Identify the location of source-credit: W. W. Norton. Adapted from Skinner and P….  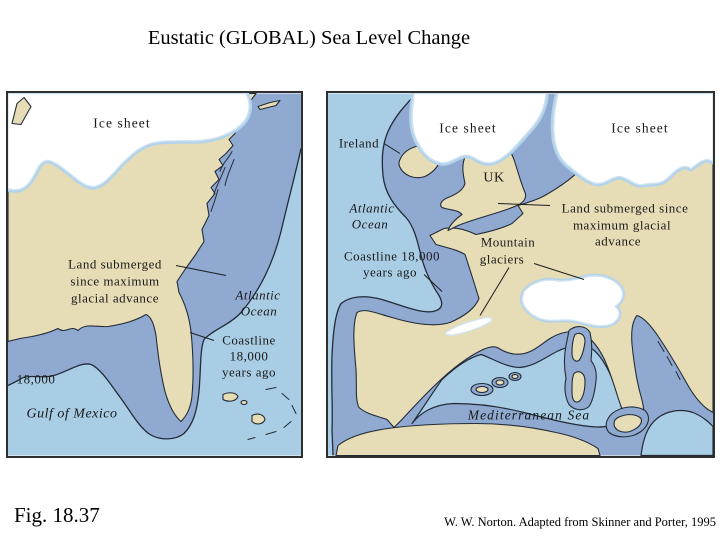
(580, 522).